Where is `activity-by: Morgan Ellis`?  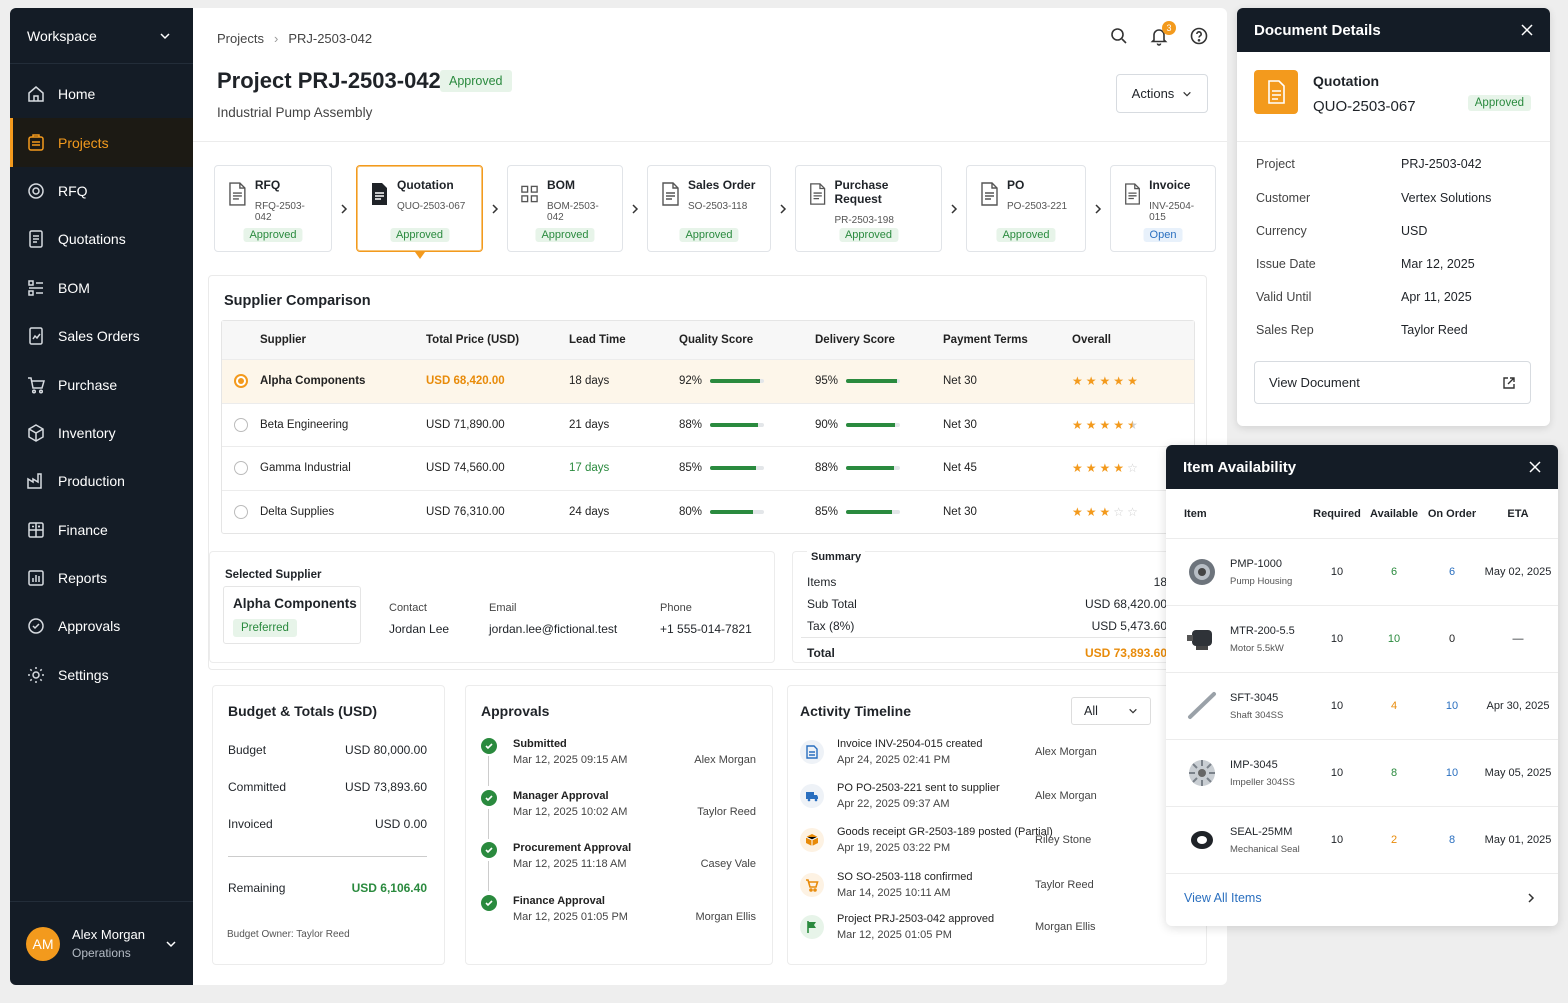 activity-by: Morgan Ellis is located at coordinates (1065, 927).